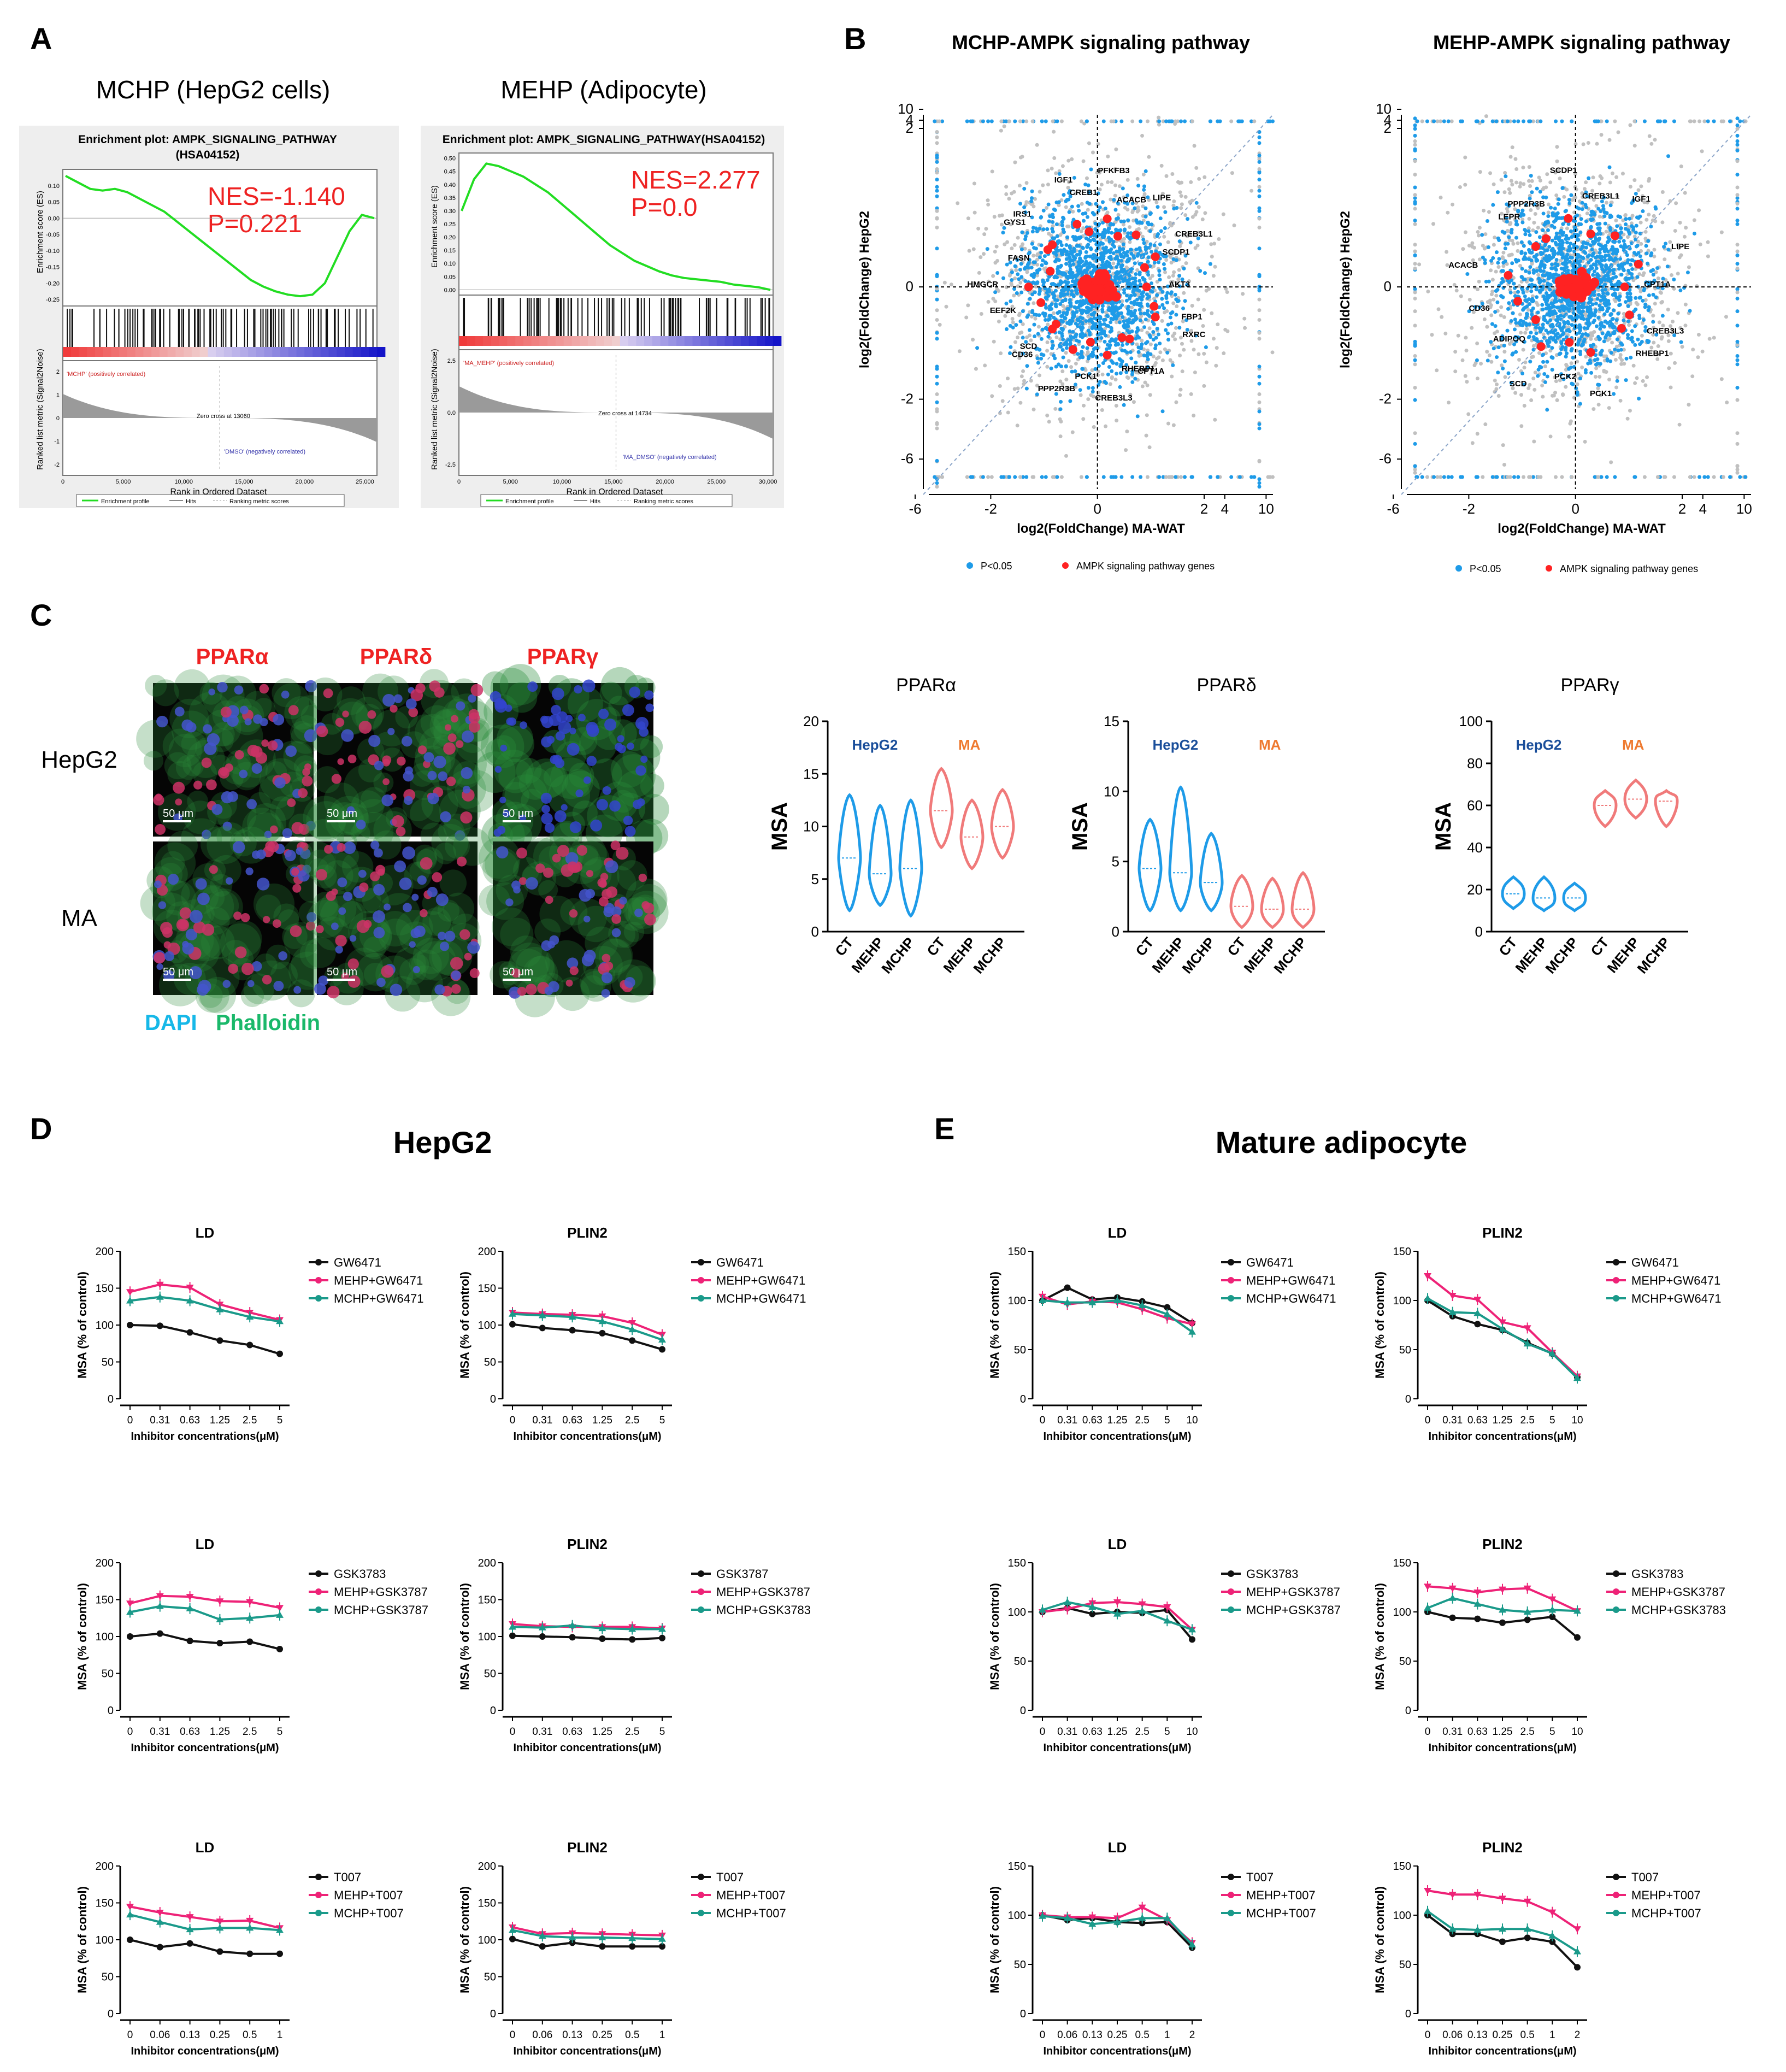 Image resolution: width=1786 pixels, height=2072 pixels. I want to click on es-tick: -0.05, so click(53, 235).